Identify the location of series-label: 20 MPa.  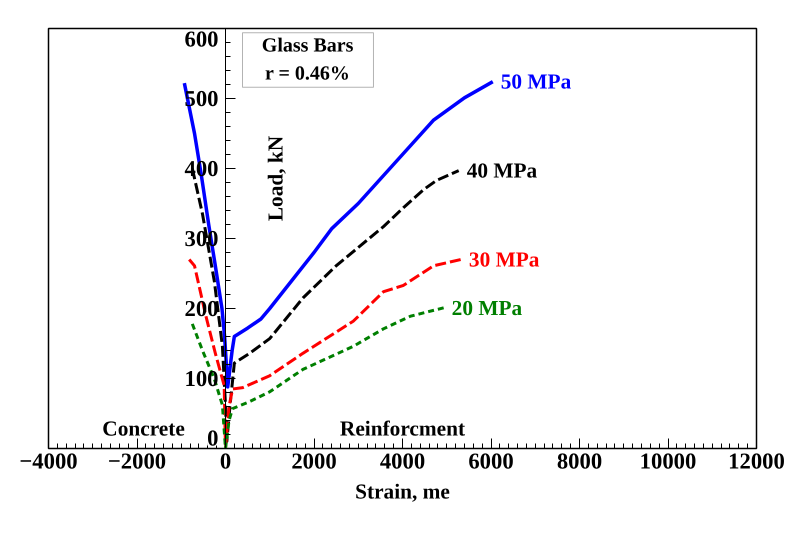
(487, 308).